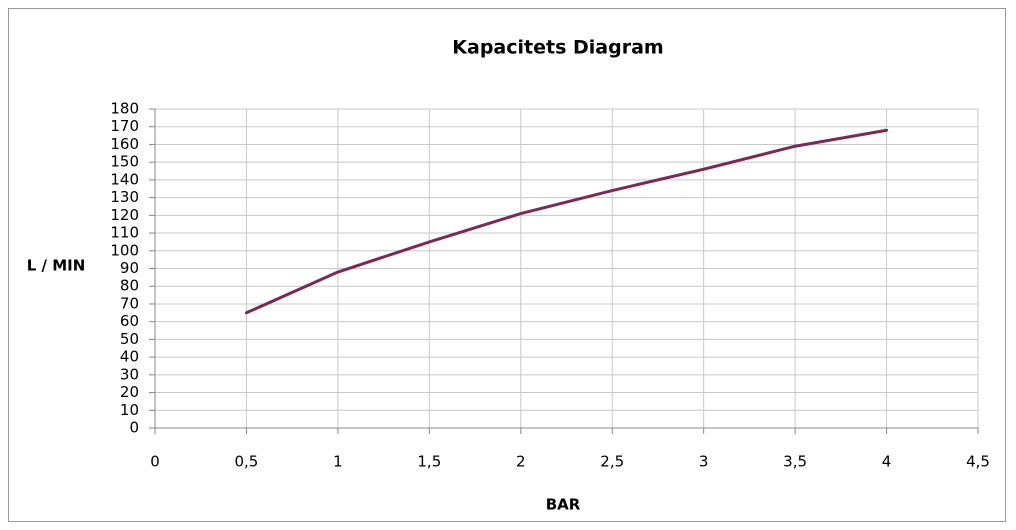 The width and height of the screenshot is (1016, 530). Describe the element at coordinates (129, 357) in the screenshot. I see `y-tick-label: 40` at that location.